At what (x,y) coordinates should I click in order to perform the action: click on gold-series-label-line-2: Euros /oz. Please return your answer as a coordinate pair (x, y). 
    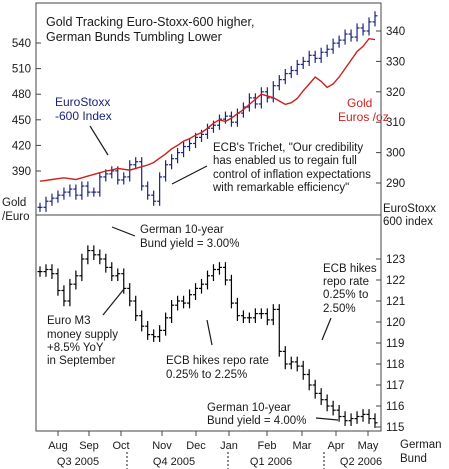
    Looking at the image, I should click on (363, 117).